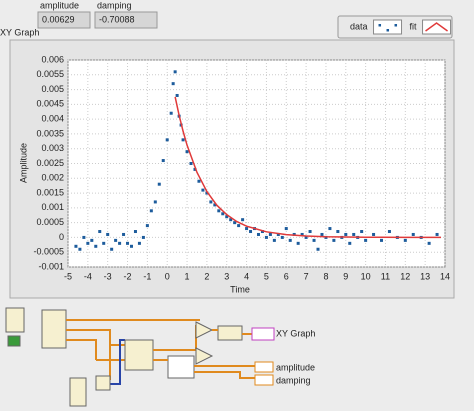 Image resolution: width=474 pixels, height=411 pixels. Describe the element at coordinates (50, 74) in the screenshot. I see `y-tick-label: 0.0055` at that location.